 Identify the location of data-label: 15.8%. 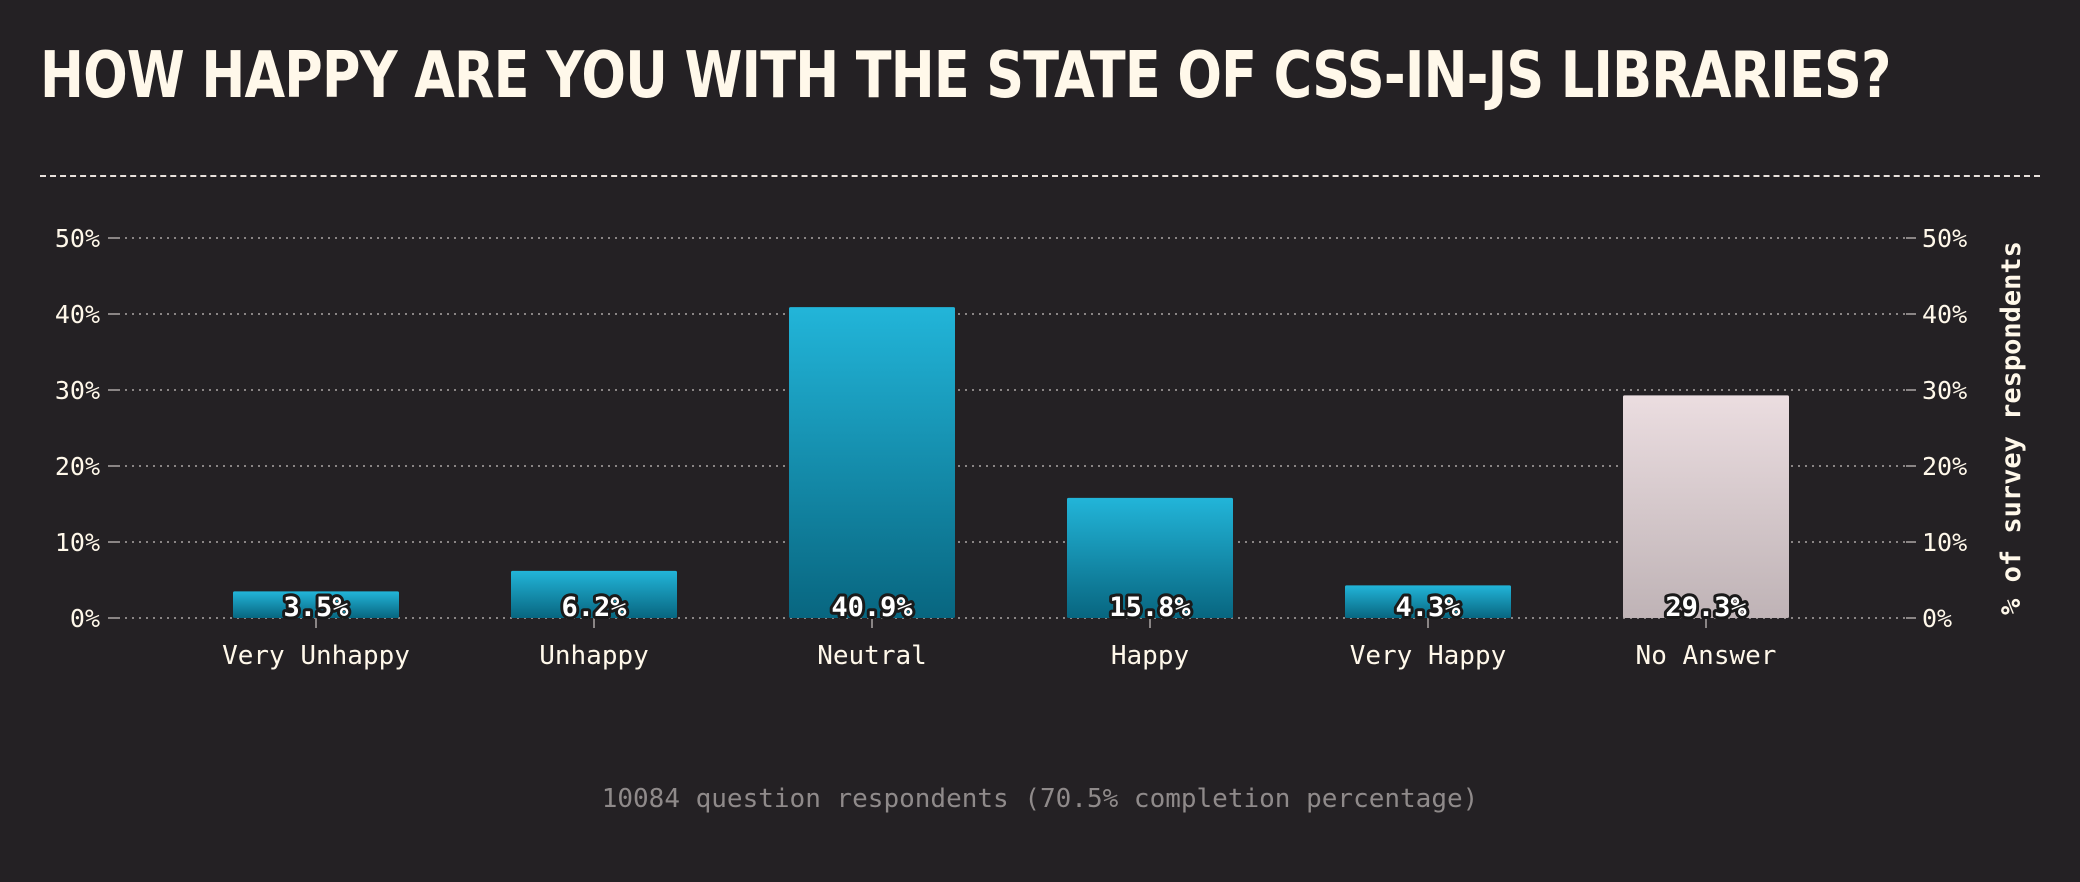
(1150, 607).